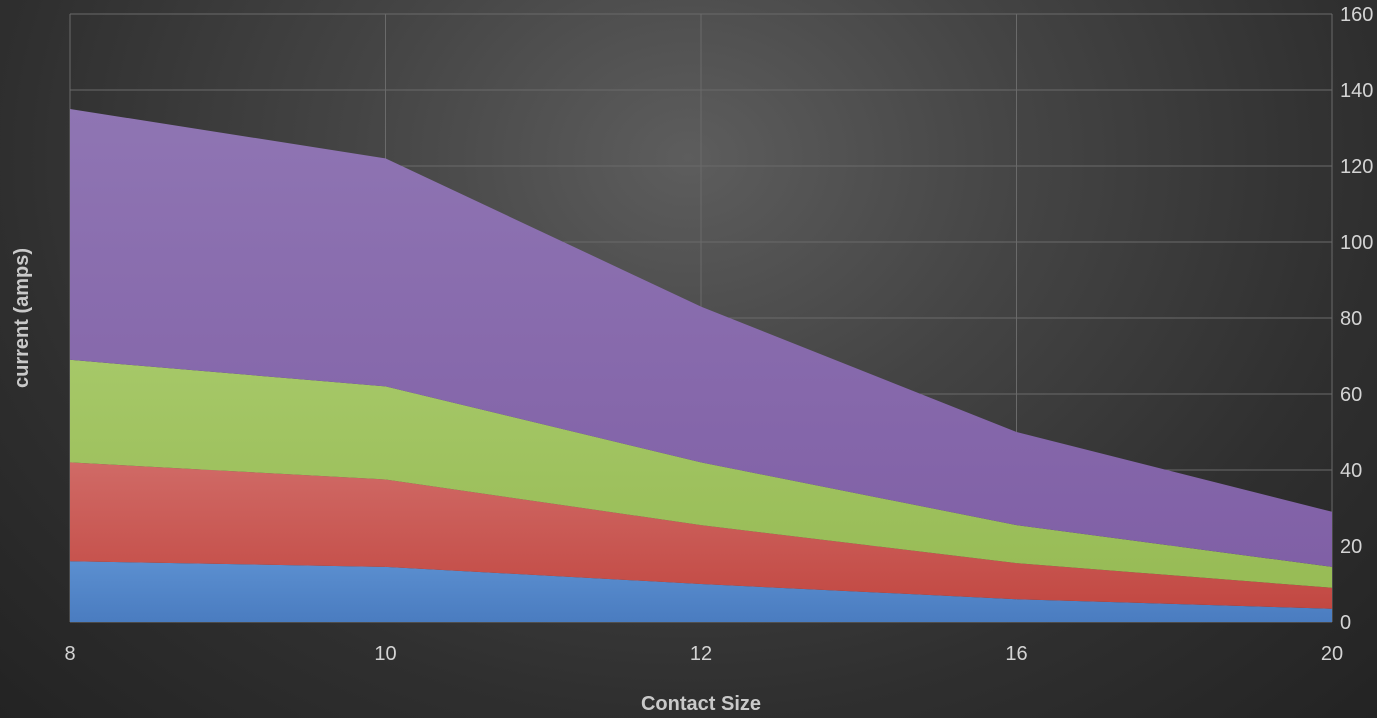 The width and height of the screenshot is (1377, 718). What do you see at coordinates (1356, 91) in the screenshot?
I see `y-tick-label: 140` at bounding box center [1356, 91].